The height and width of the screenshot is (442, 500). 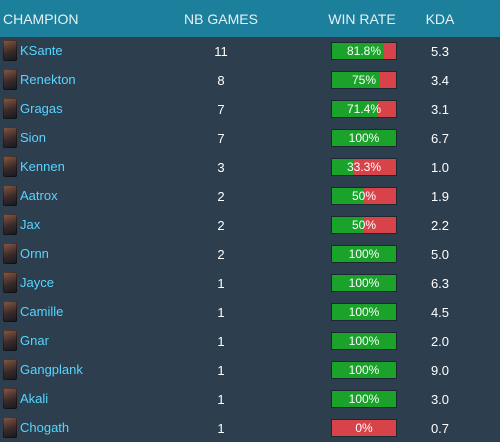 I want to click on table-row: Chogath 1 0% 0.7, so click(x=250, y=428).